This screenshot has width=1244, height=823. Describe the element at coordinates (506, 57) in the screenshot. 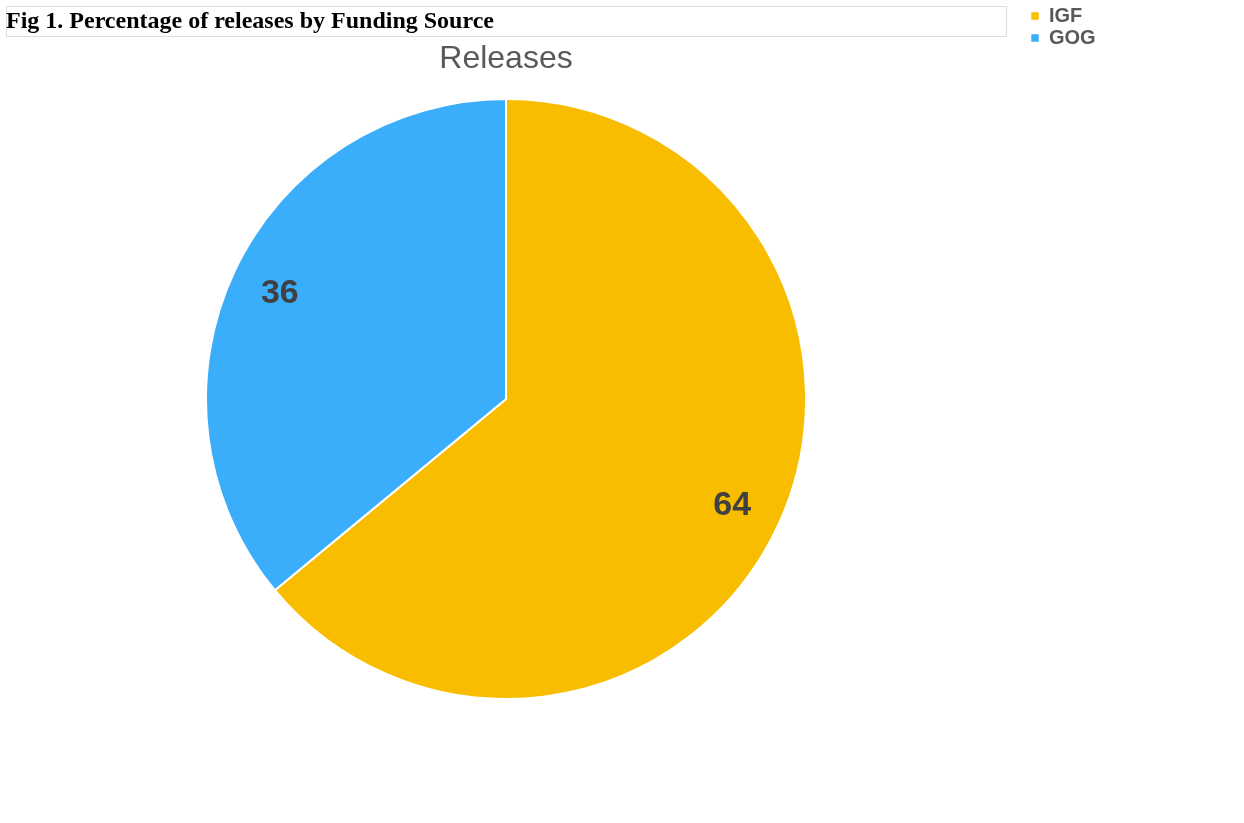

I see `text: Releases` at that location.